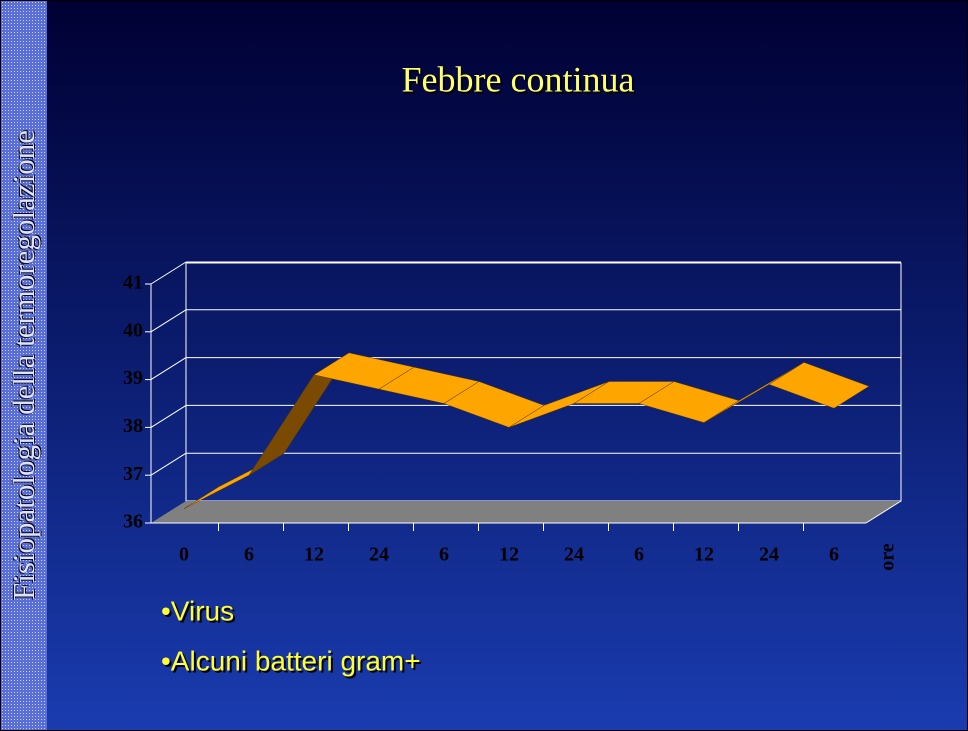  Describe the element at coordinates (133, 522) in the screenshot. I see `y-tick-label: 36` at that location.